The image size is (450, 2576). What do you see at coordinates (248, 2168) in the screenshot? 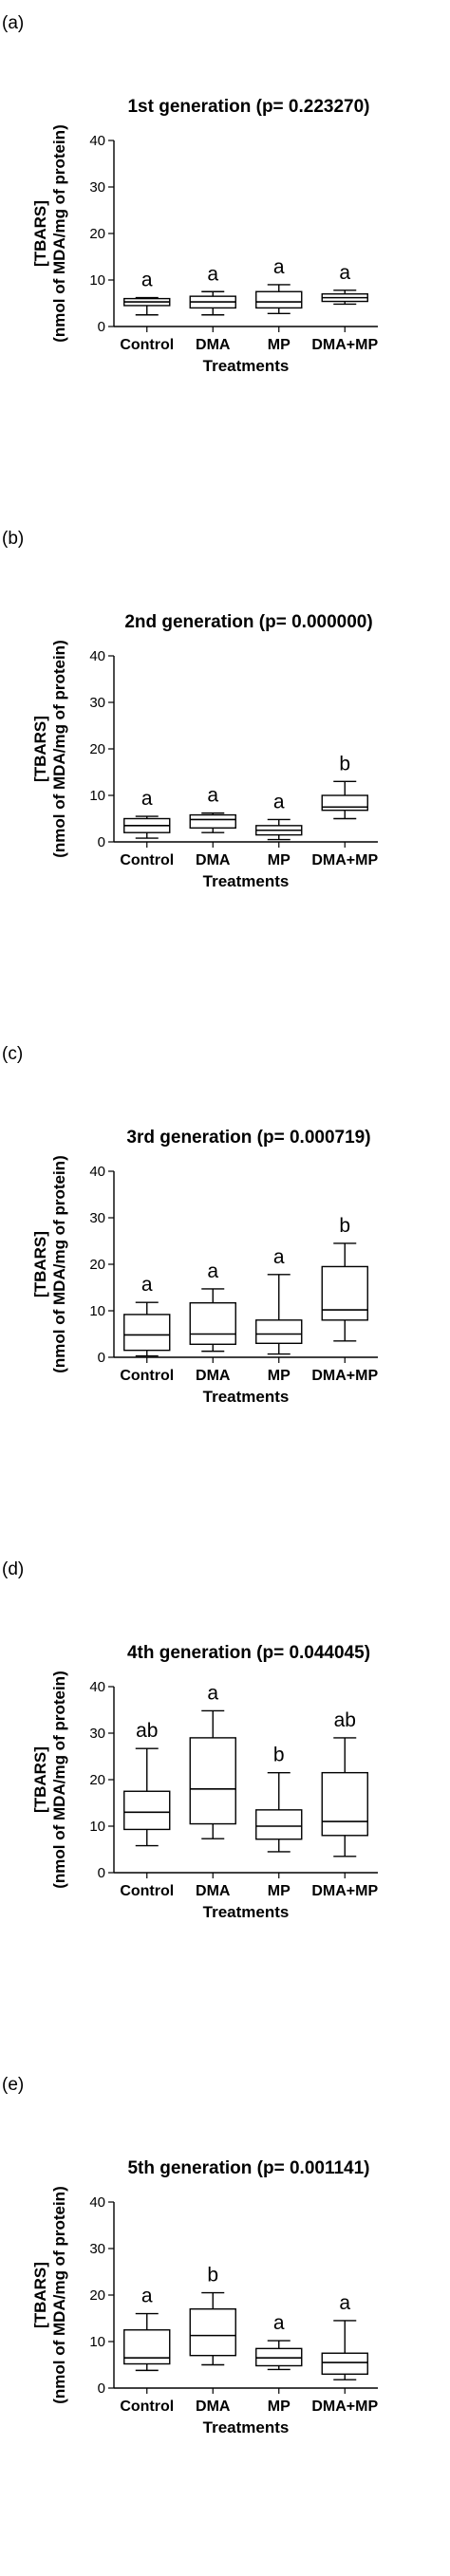
I see `chart-title: 5th generation (p= 0.001141)` at bounding box center [248, 2168].